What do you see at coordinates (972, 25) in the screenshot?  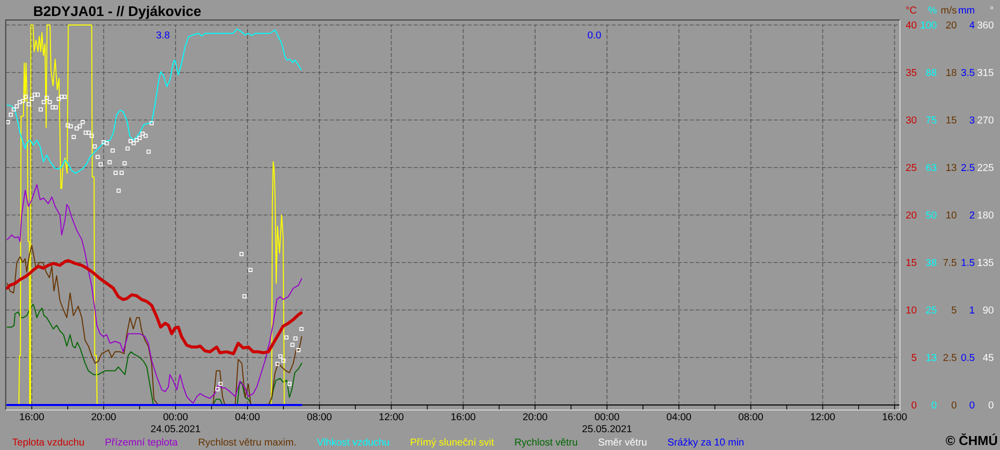 I see `y-tick-label: 4` at bounding box center [972, 25].